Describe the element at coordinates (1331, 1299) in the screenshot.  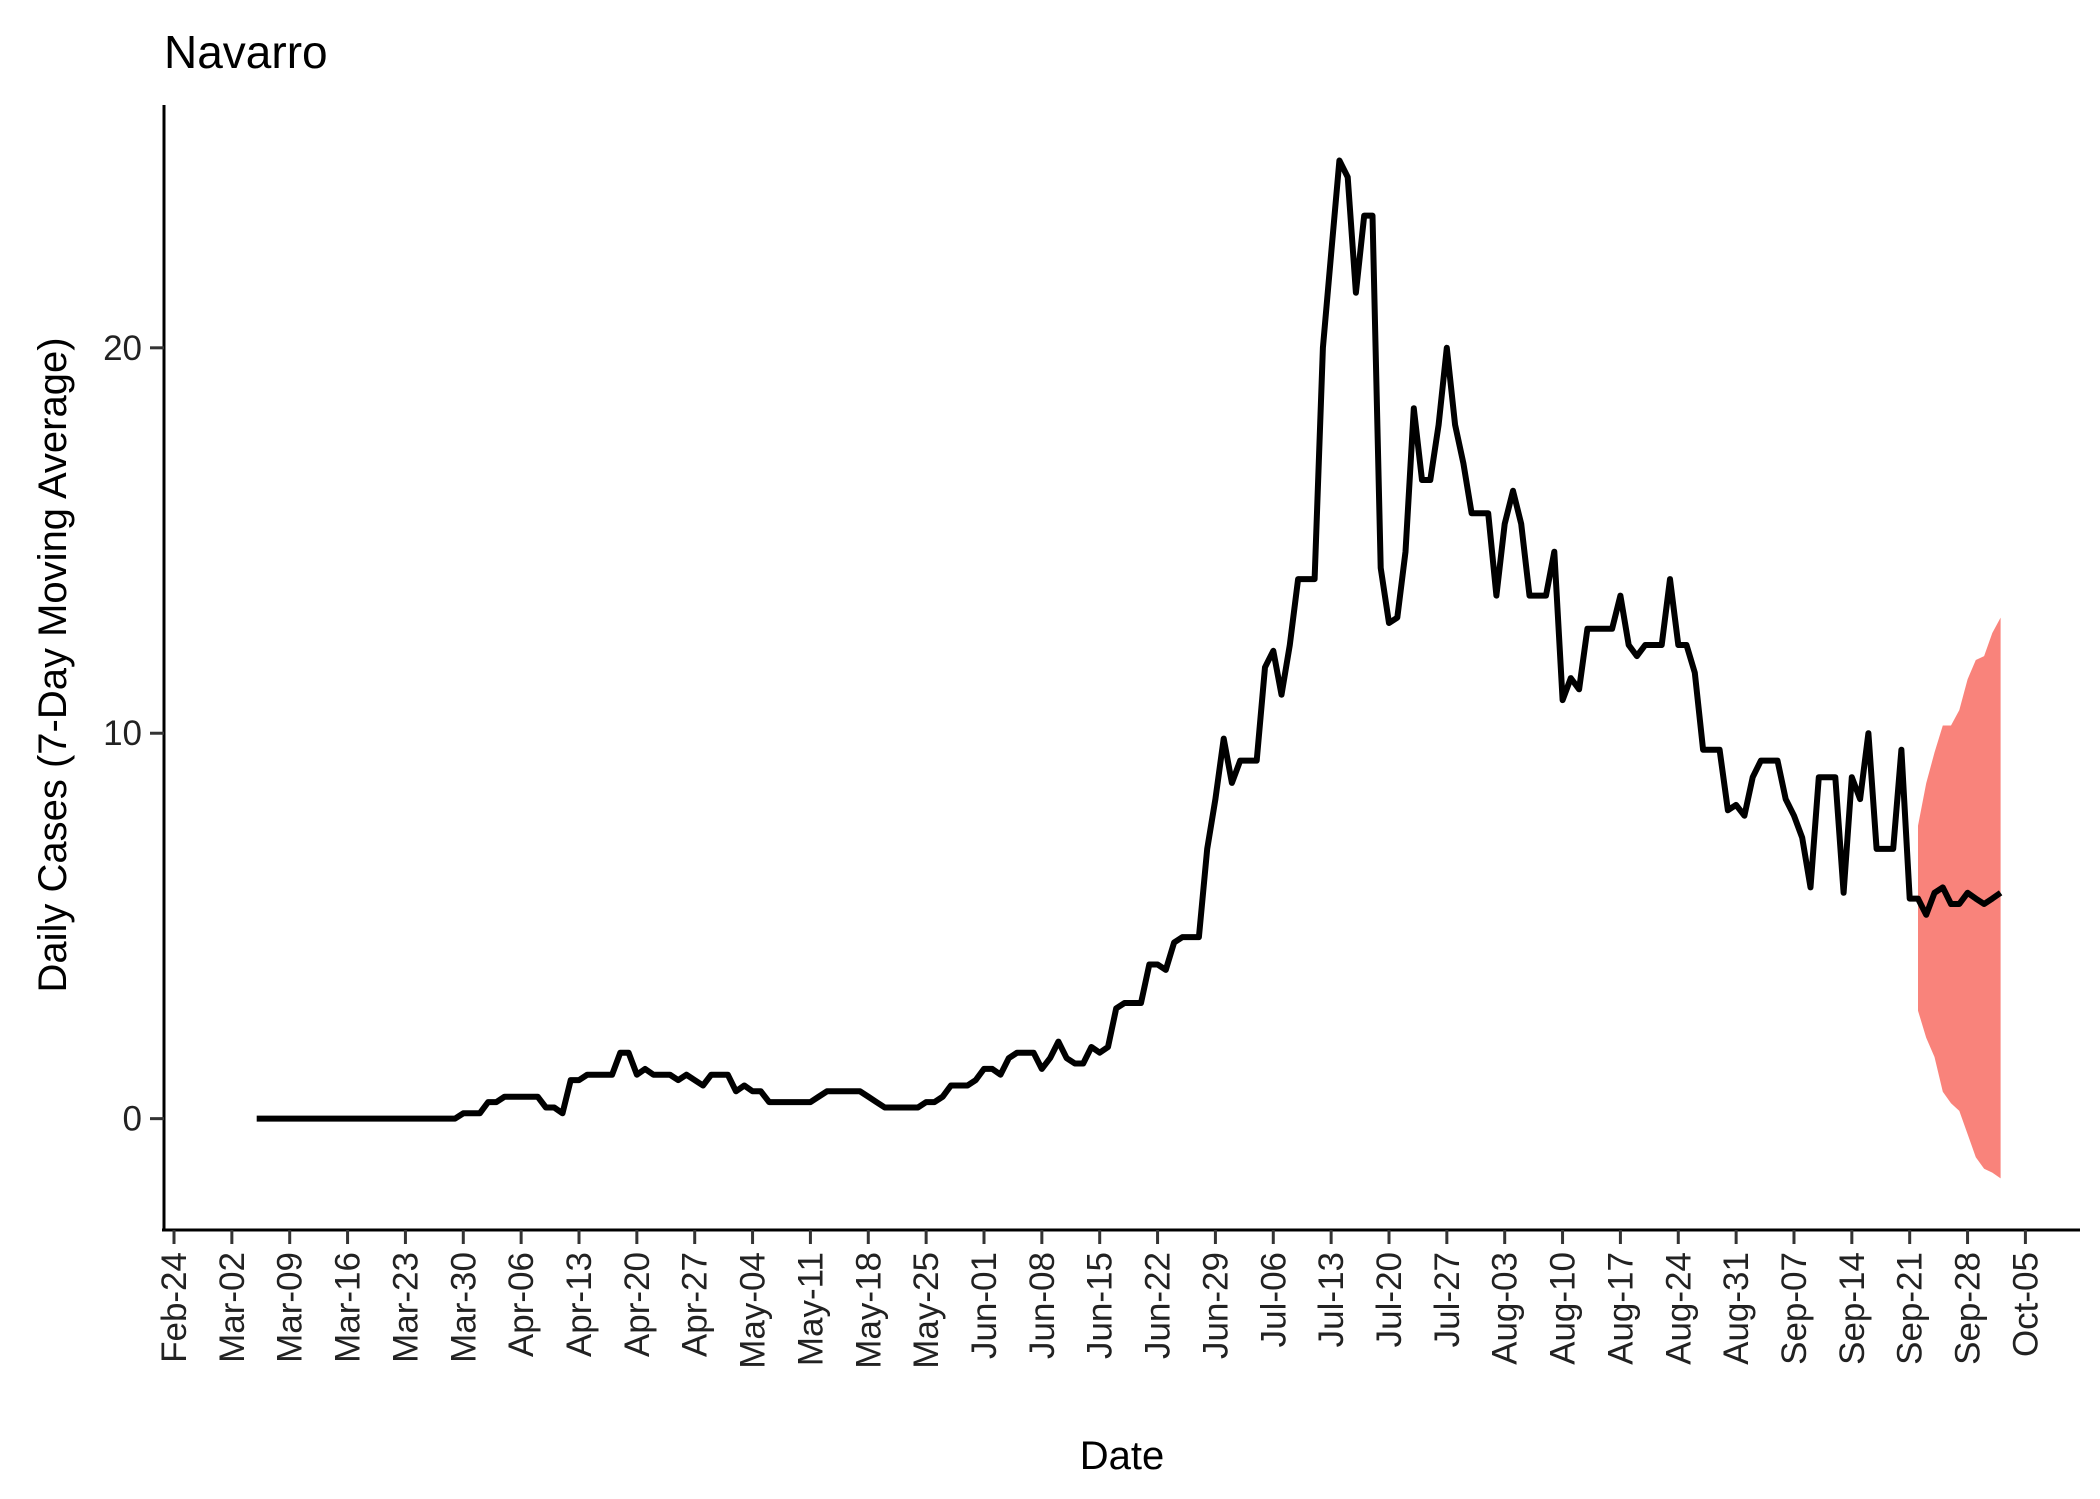
I see `x-tick-label: Jul-13` at that location.